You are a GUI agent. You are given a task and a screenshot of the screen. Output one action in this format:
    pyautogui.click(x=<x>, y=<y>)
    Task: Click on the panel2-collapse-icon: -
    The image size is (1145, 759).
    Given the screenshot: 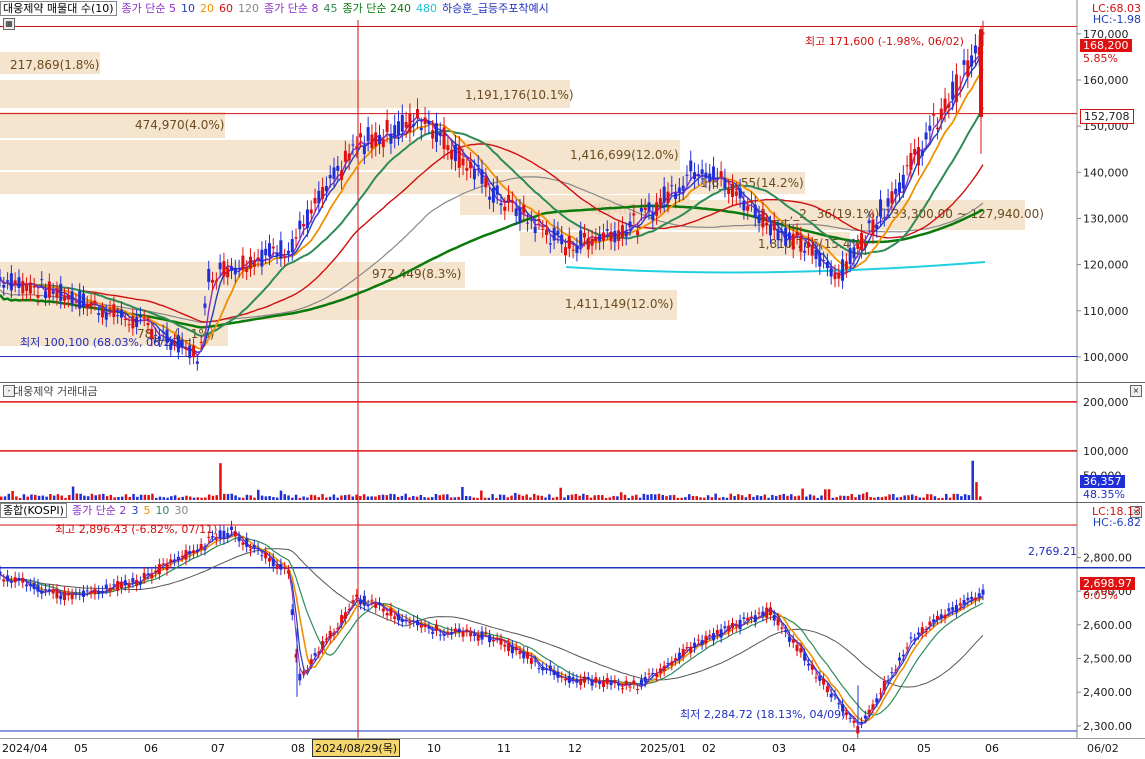 What is the action you would take?
    pyautogui.click(x=9, y=391)
    